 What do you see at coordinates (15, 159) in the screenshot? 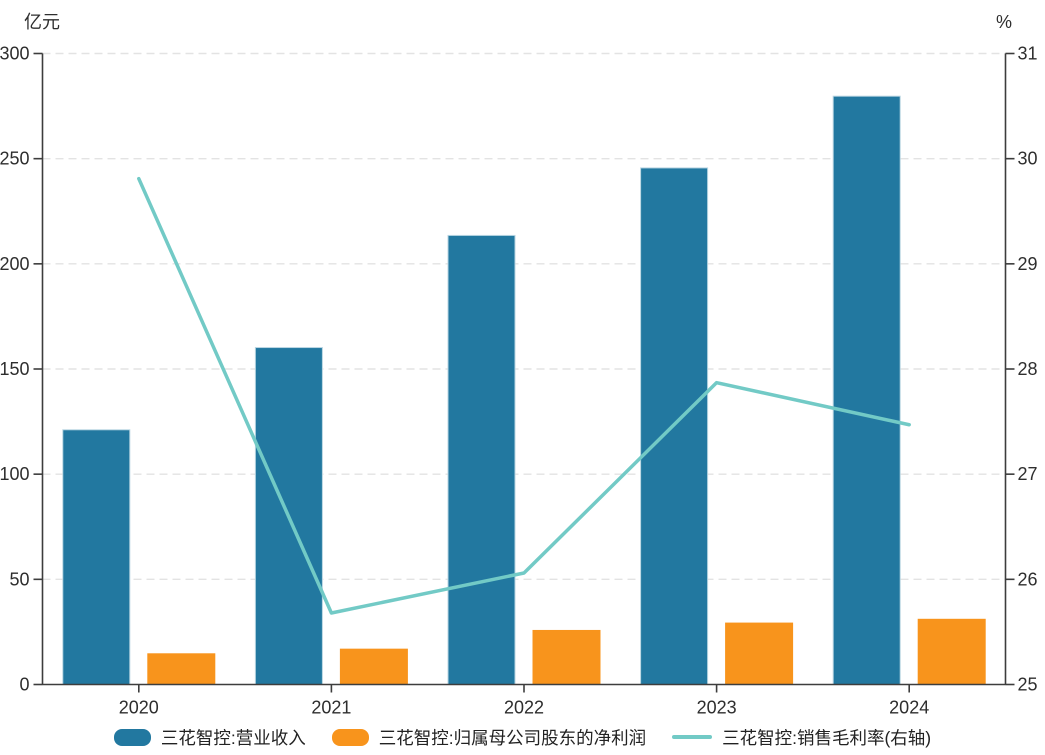
I see `left-axis-tick-label: 250` at bounding box center [15, 159].